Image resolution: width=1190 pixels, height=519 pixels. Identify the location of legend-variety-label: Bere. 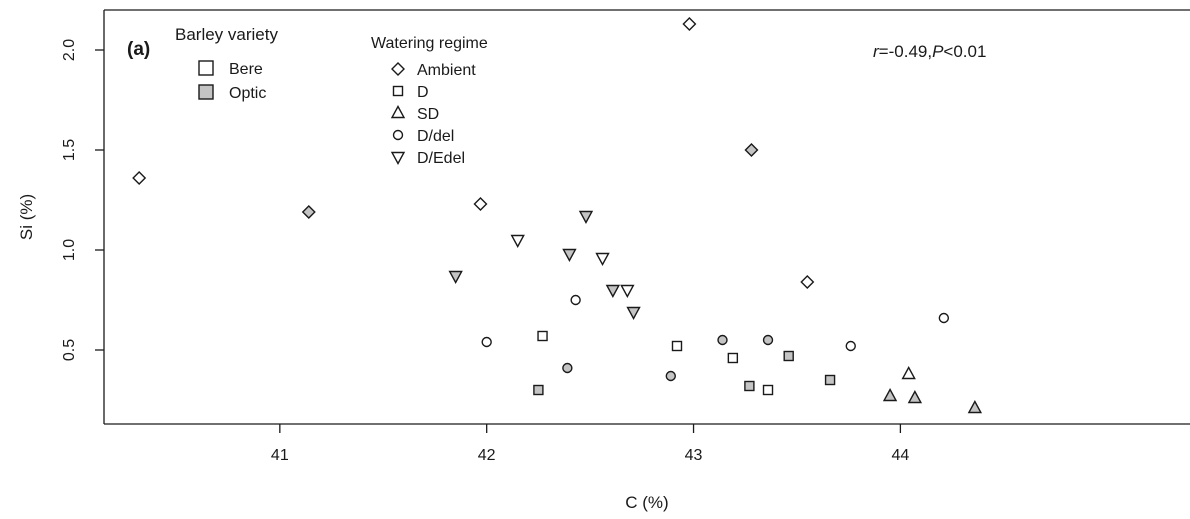
(246, 69).